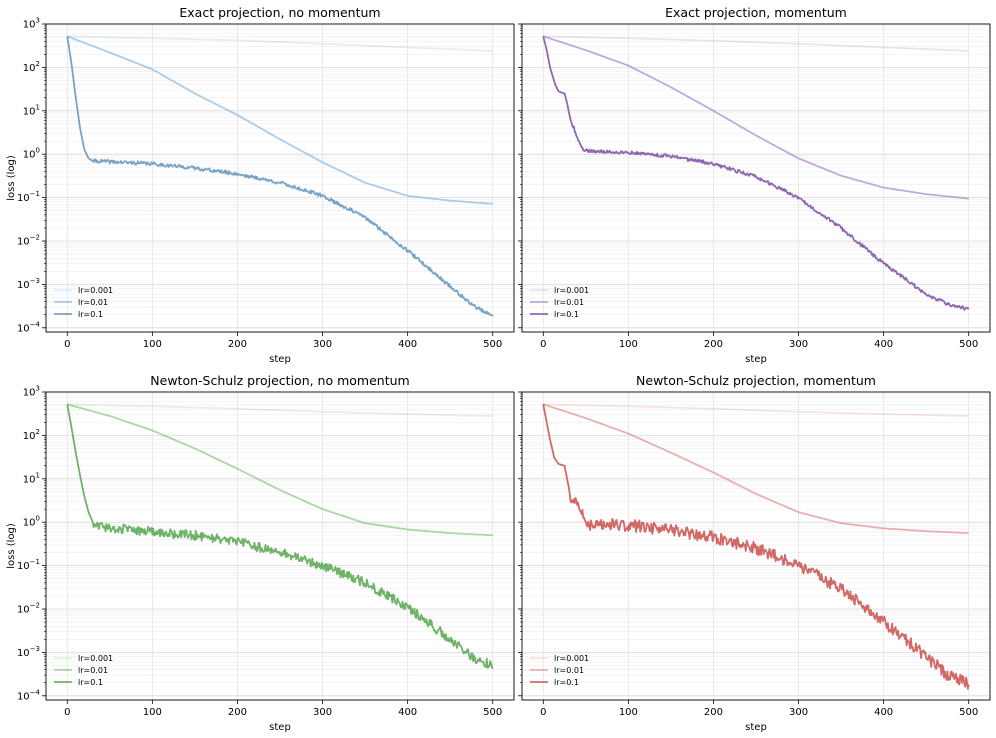  I want to click on panel-title: Newton-Schulz projection, no momentum, so click(279, 380).